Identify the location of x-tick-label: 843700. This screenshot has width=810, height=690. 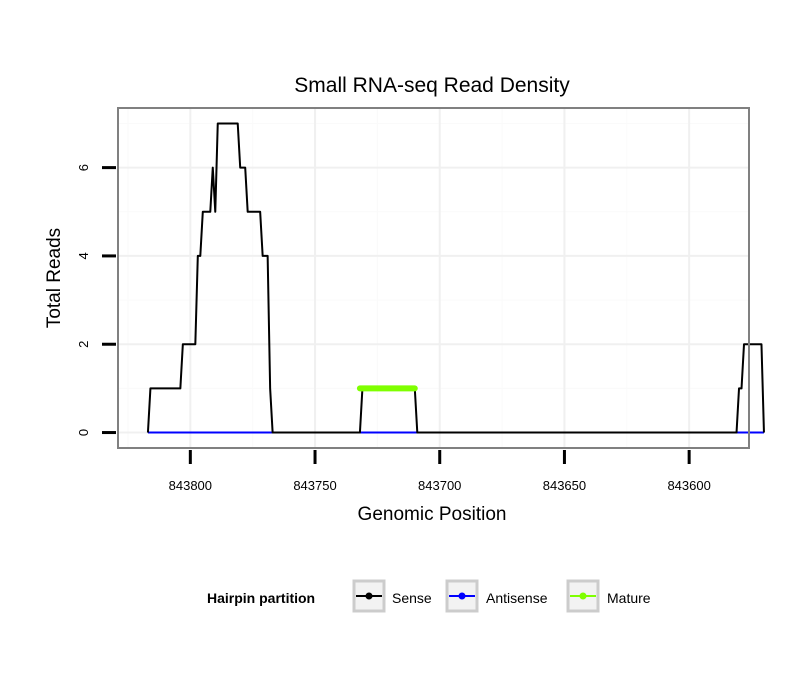
(439, 485).